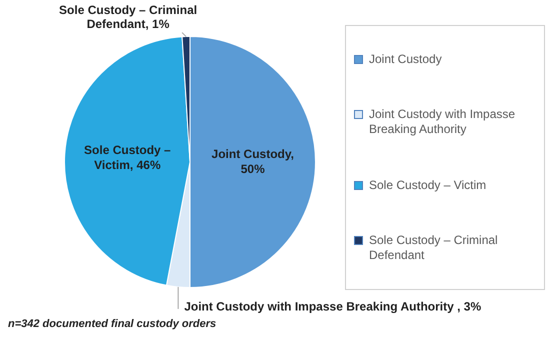 The width and height of the screenshot is (550, 338). What do you see at coordinates (128, 16) in the screenshot?
I see `data-label: Sole Custody – Criminal Defendant, 1%` at bounding box center [128, 16].